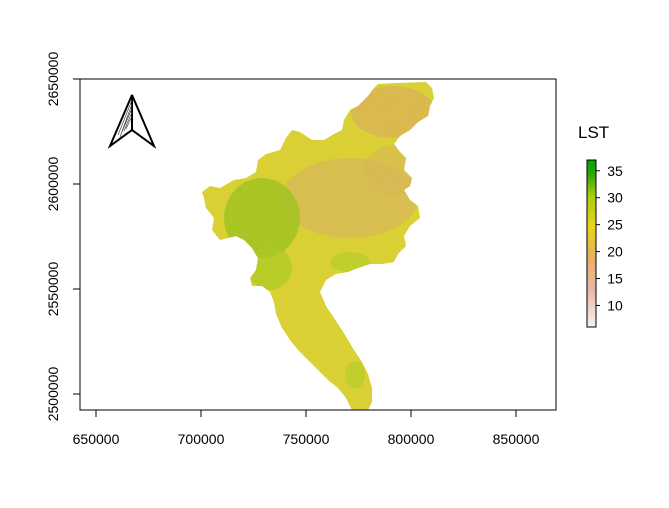 This screenshot has width=669, height=508. Describe the element at coordinates (615, 198) in the screenshot. I see `legend-tick-label: 30` at that location.